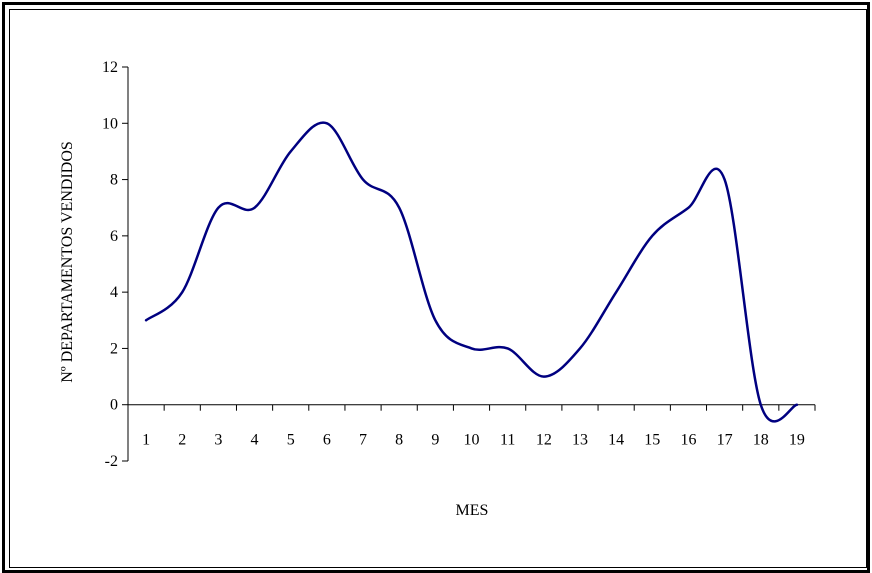 The width and height of the screenshot is (872, 573). What do you see at coordinates (115, 264) in the screenshot?
I see `y-axis: -2 0 2 4 6 8 10 12` at bounding box center [115, 264].